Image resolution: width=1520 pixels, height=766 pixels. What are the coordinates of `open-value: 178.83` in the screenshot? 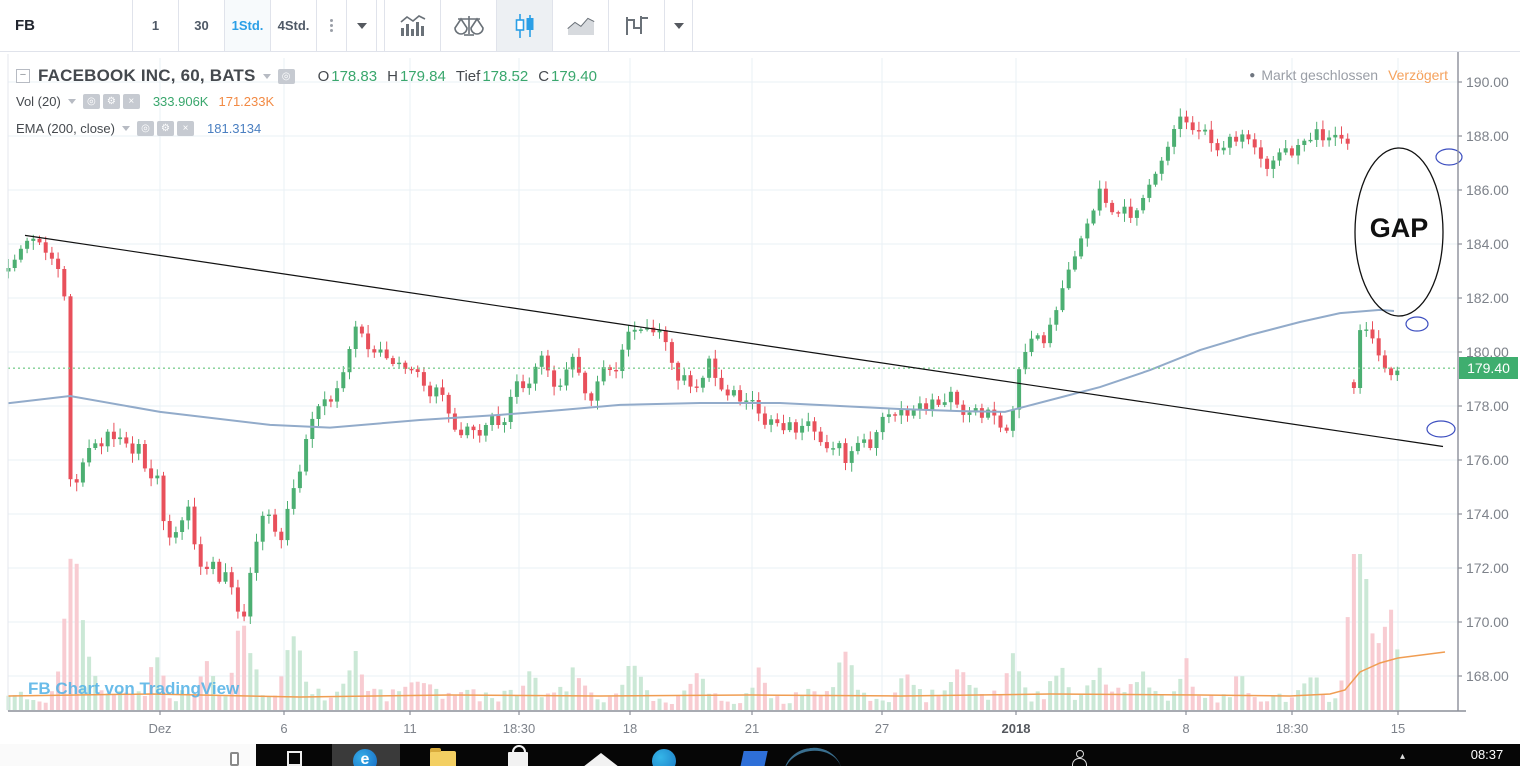 It's located at (354, 76).